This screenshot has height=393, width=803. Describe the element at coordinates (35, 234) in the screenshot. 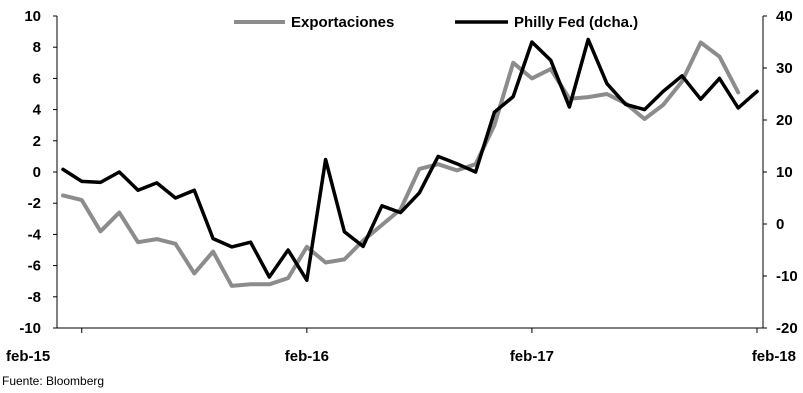

I see `left-tick-label: -4` at that location.